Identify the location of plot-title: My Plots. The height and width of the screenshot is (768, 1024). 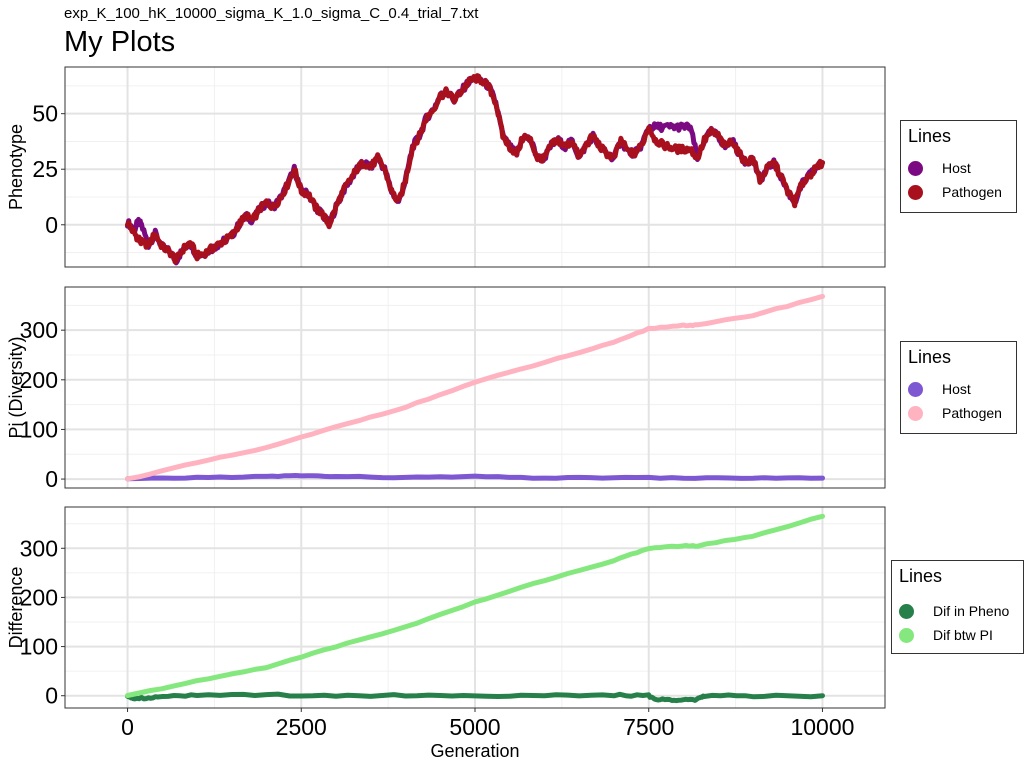
(120, 42).